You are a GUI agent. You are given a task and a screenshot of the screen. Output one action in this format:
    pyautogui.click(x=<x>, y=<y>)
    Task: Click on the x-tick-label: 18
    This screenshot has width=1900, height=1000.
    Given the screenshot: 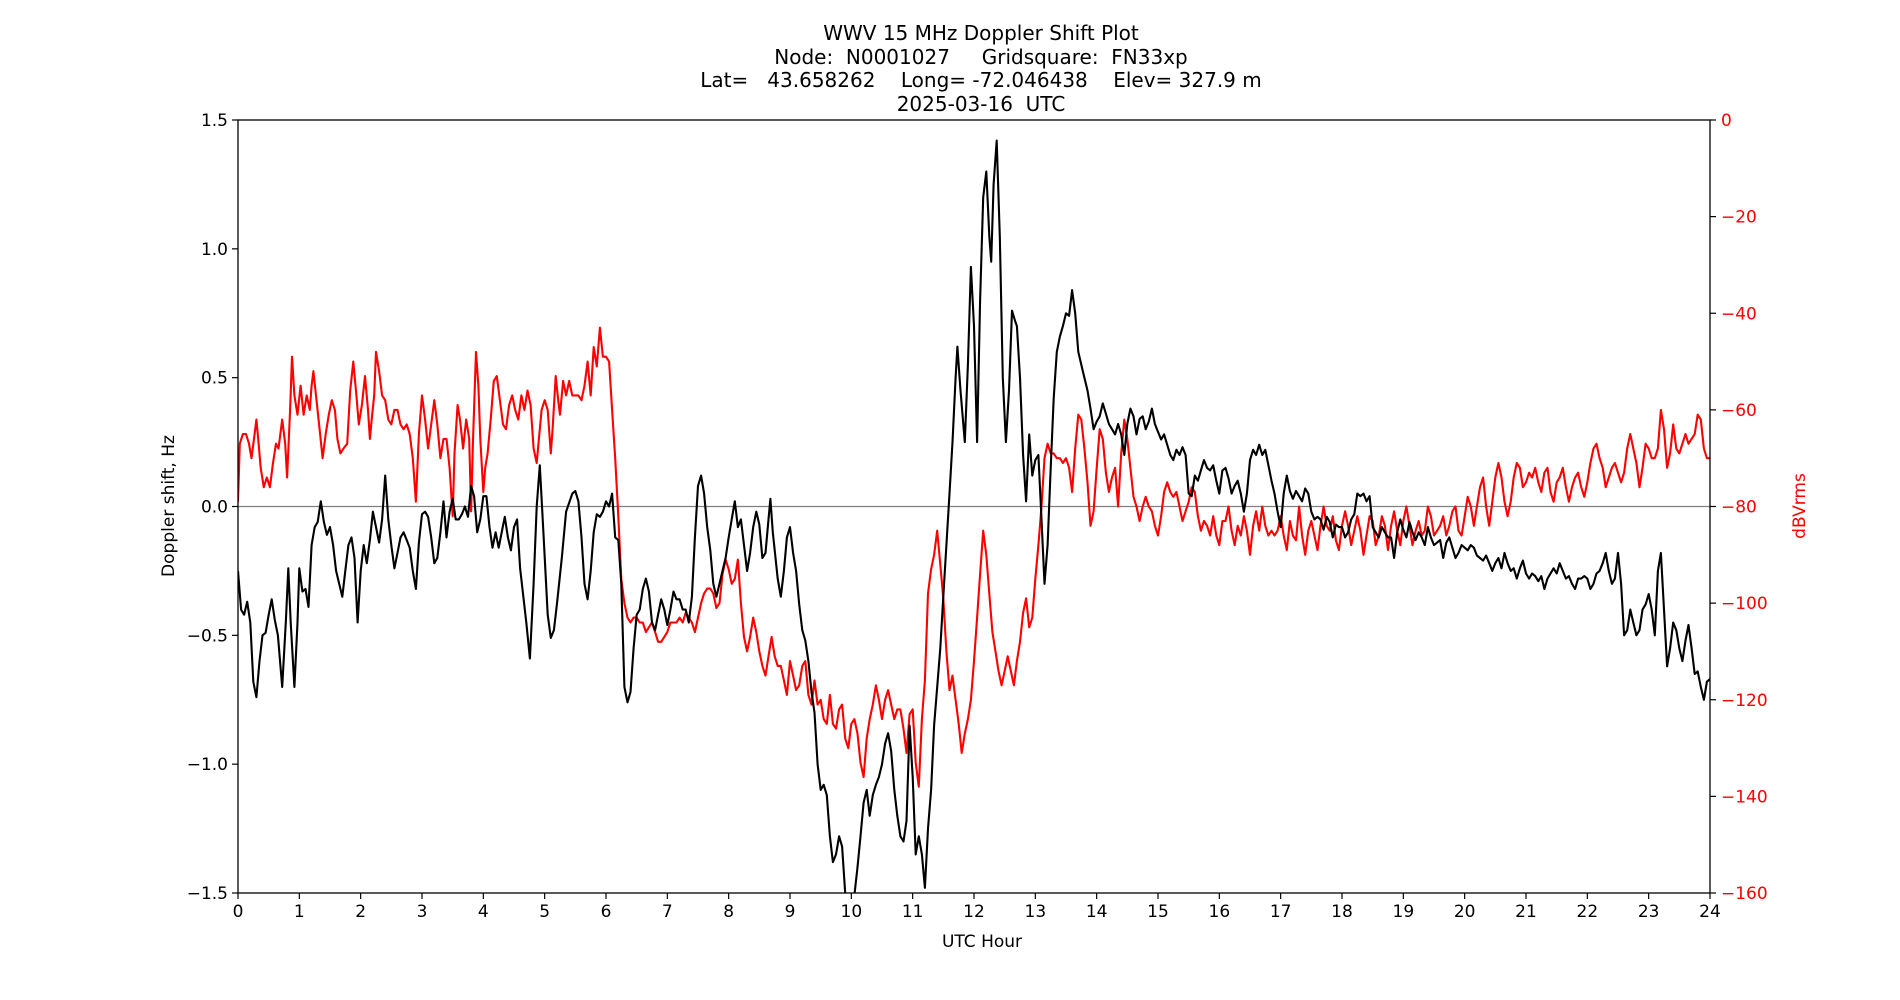 What is the action you would take?
    pyautogui.click(x=1342, y=912)
    